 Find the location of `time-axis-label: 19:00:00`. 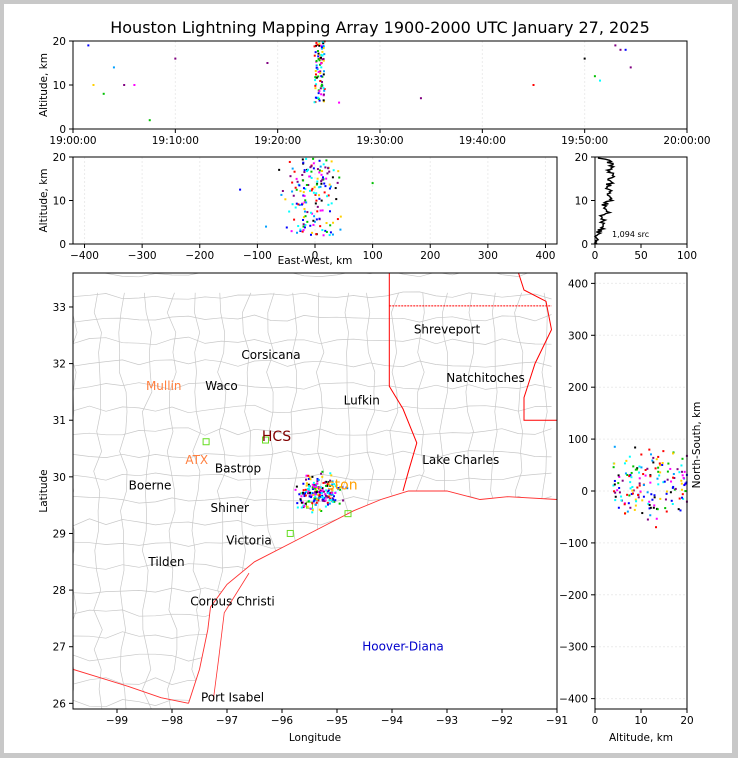

time-axis-label: 19:00:00 is located at coordinates (72, 141).